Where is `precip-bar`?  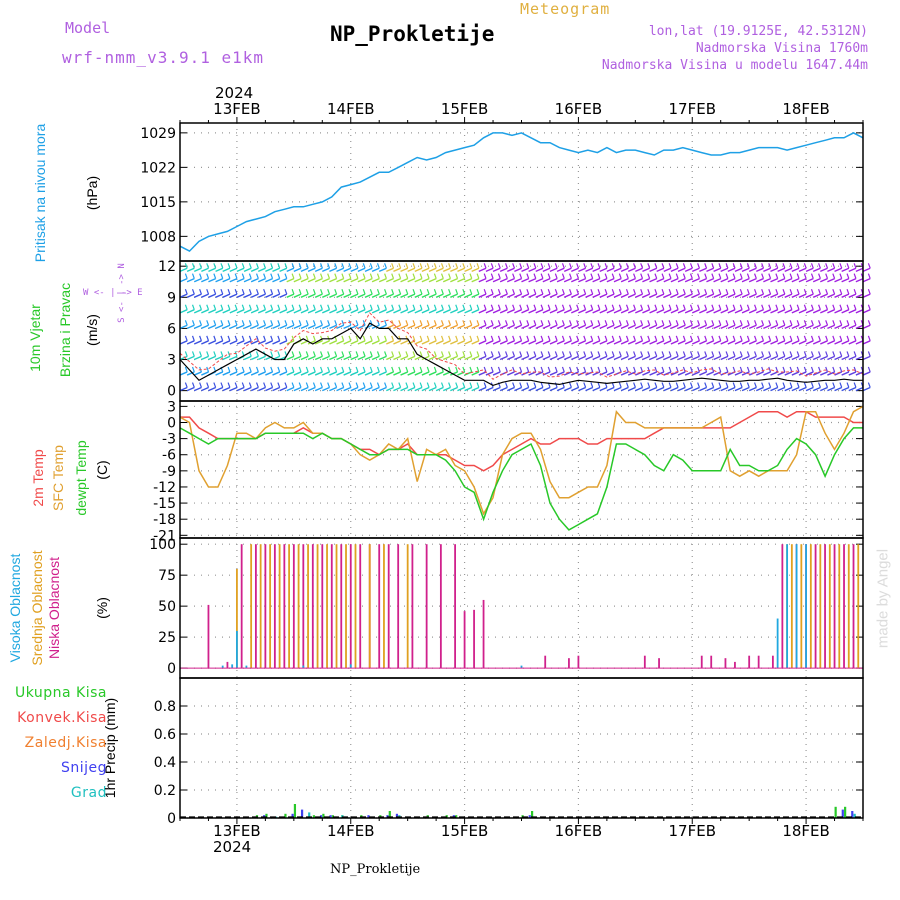
precip-bar is located at coordinates (292, 815).